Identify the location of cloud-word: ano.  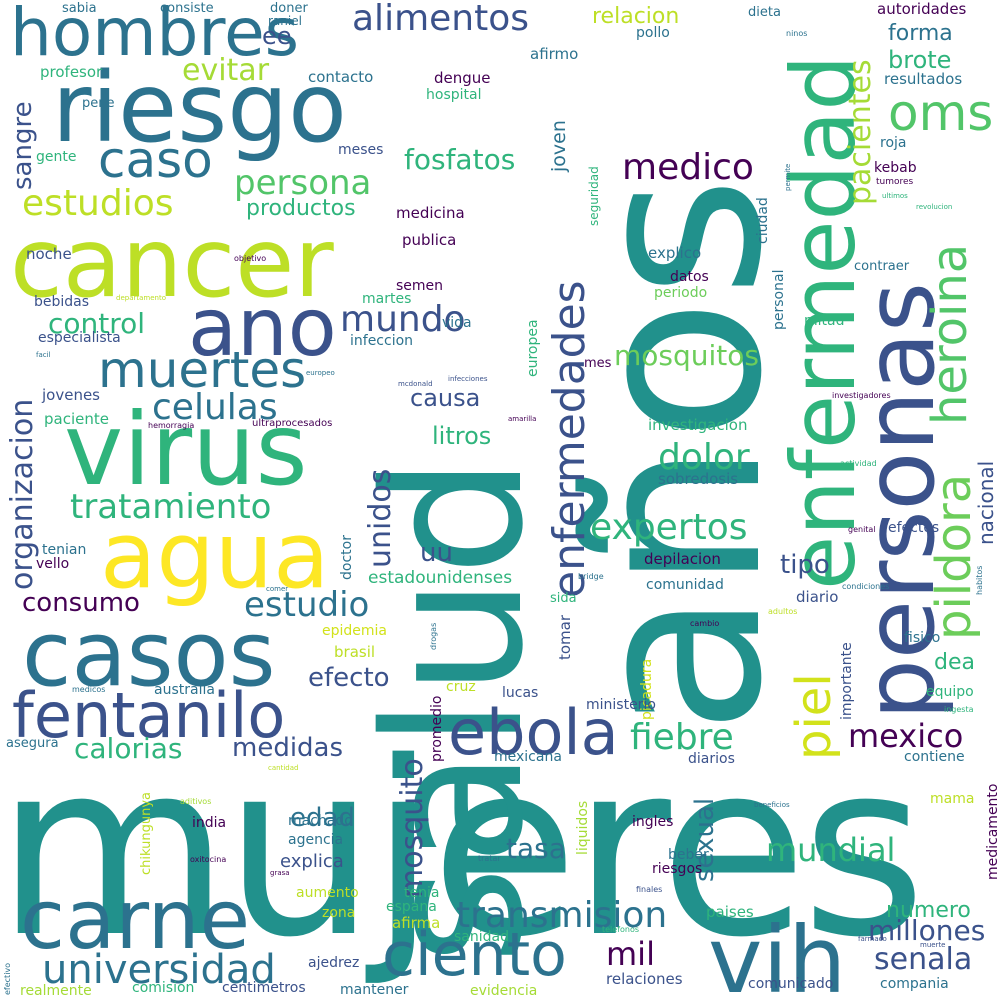
(262, 327).